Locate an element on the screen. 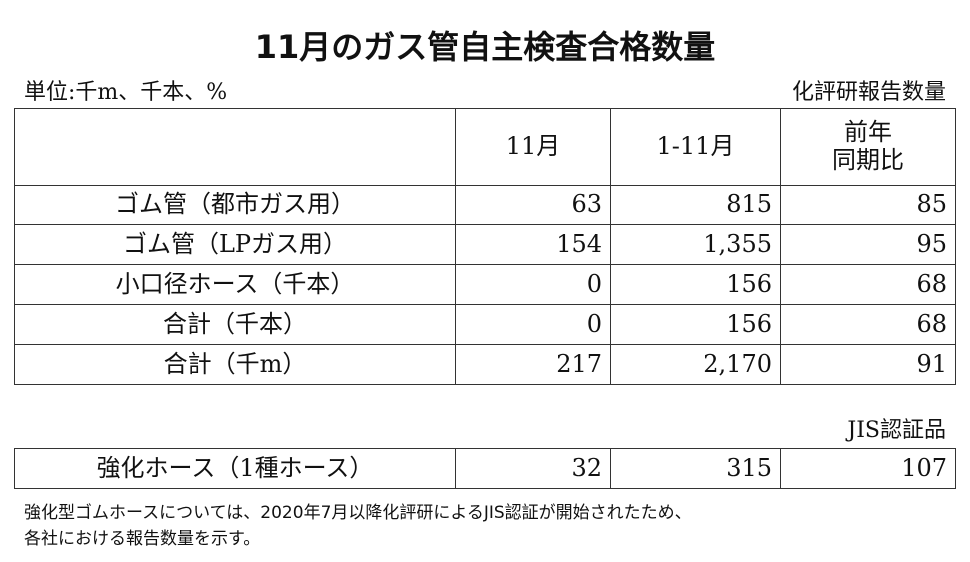 The height and width of the screenshot is (562, 970). source: 化評研報告数量 is located at coordinates (868, 92).